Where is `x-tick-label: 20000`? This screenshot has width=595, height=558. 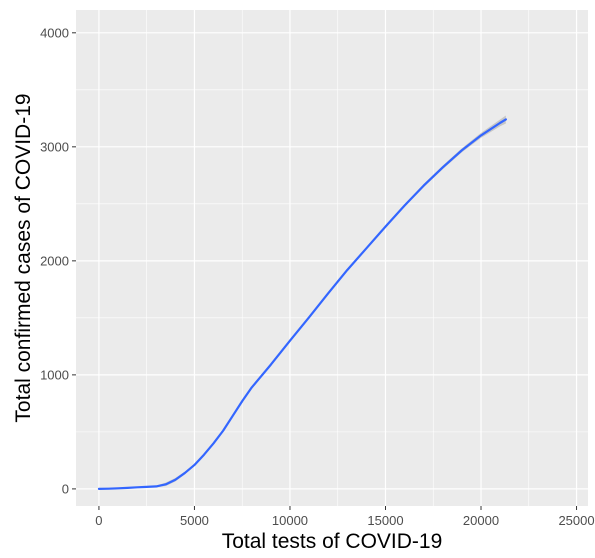
x-tick-label: 20000 is located at coordinates (481, 520).